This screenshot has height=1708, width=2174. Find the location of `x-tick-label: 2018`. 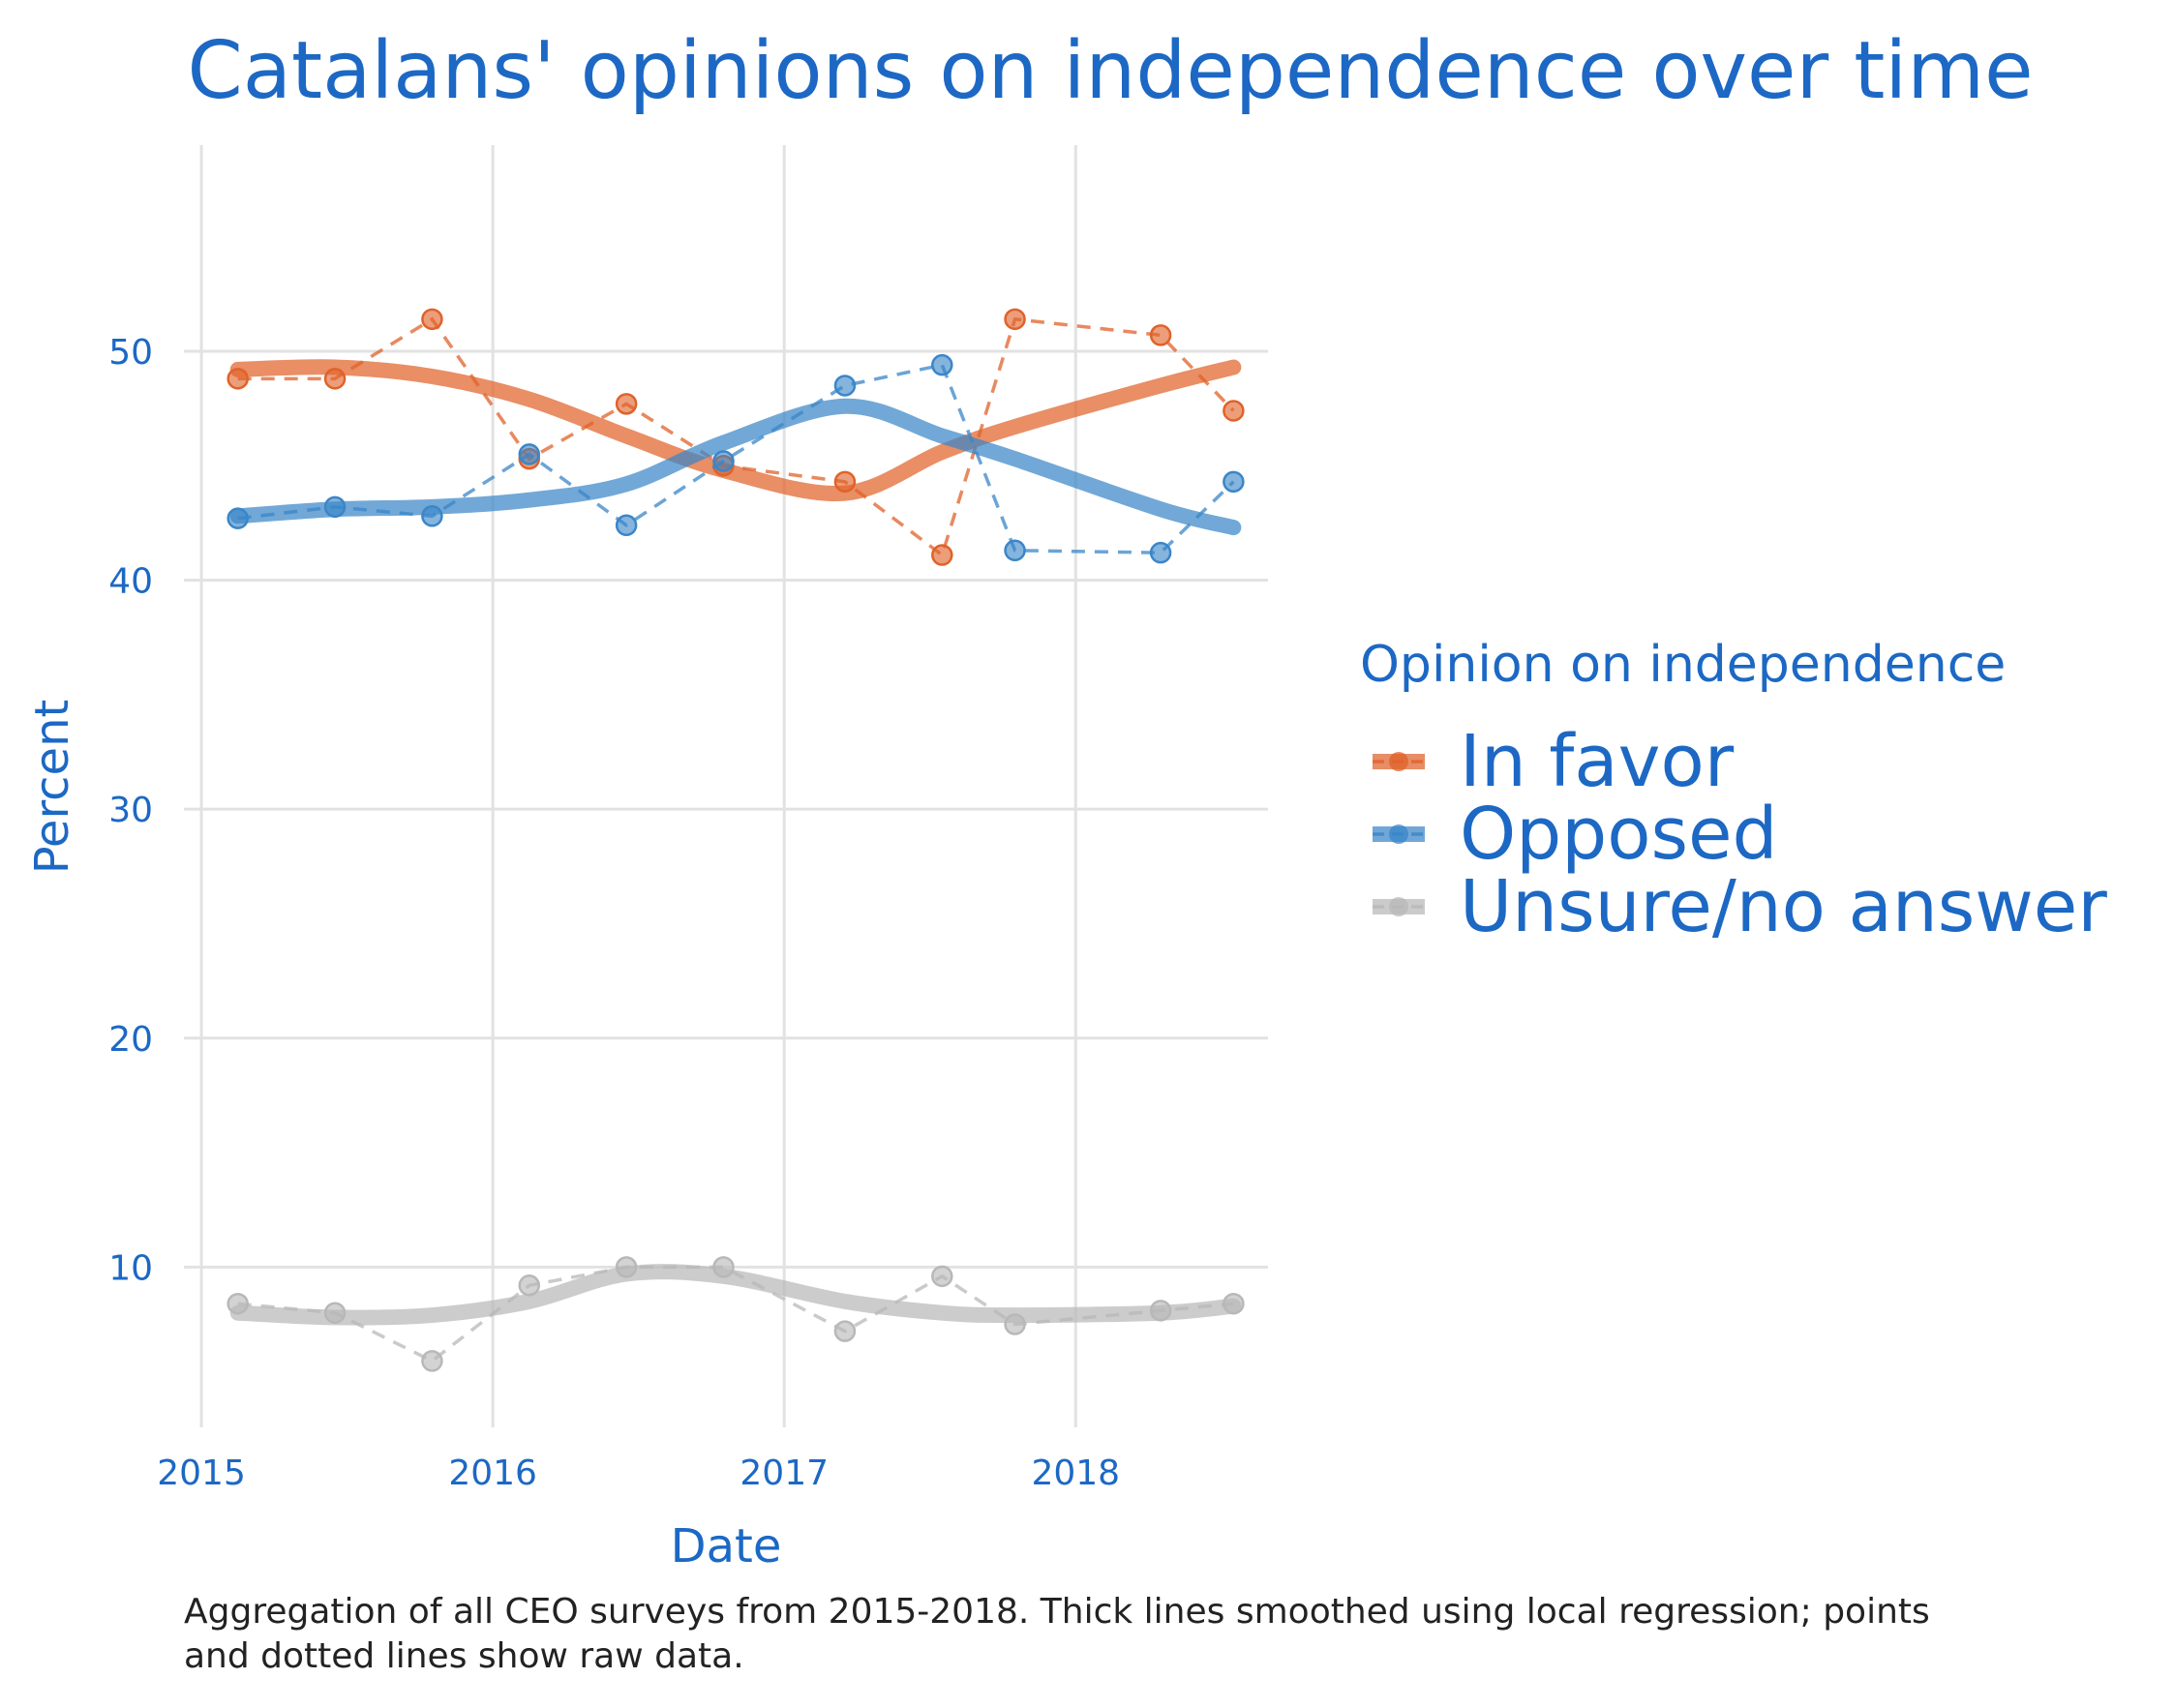

x-tick-label: 2018 is located at coordinates (1075, 1473).